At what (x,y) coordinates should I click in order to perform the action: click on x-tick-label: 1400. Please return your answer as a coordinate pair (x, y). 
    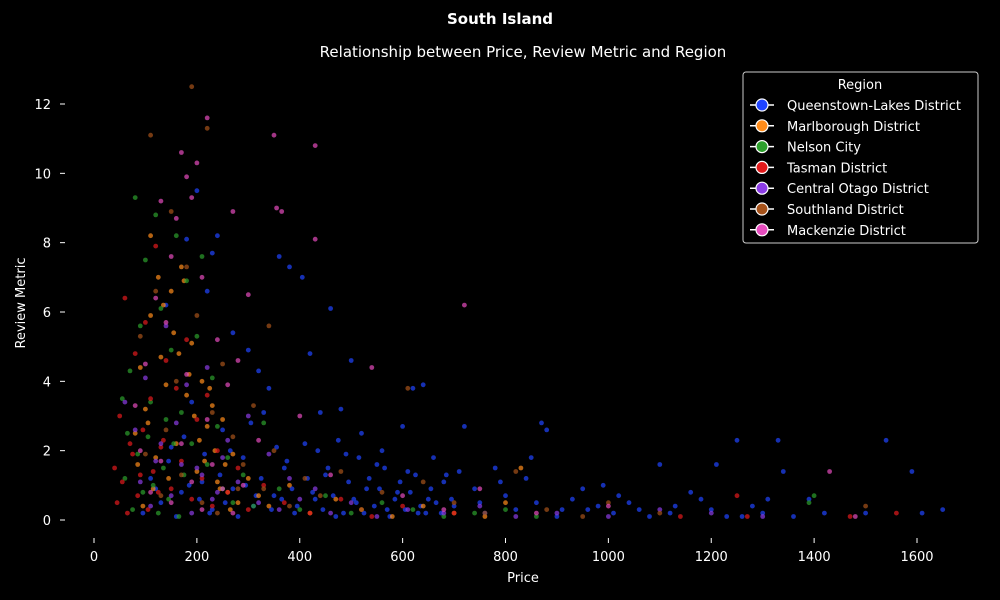
    Looking at the image, I should click on (814, 557).